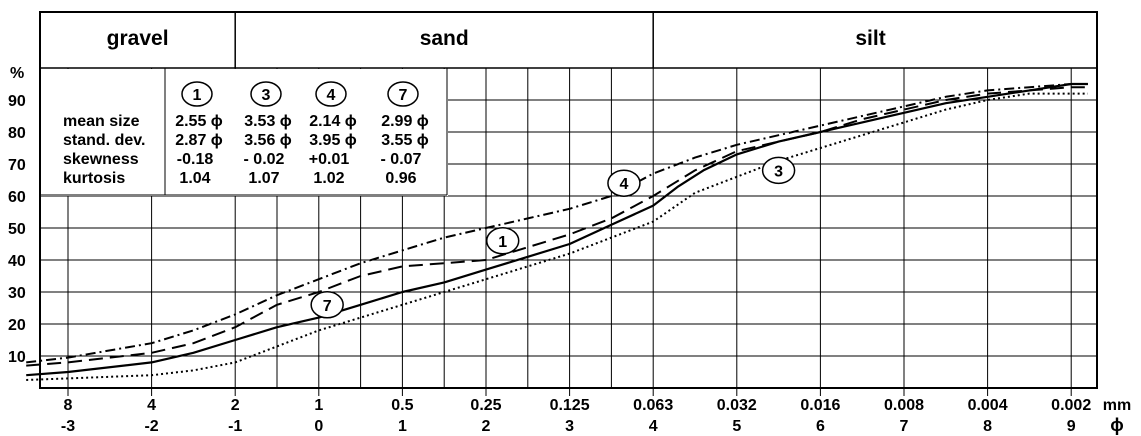  I want to click on x-tick-label-phi: 0, so click(318, 426).